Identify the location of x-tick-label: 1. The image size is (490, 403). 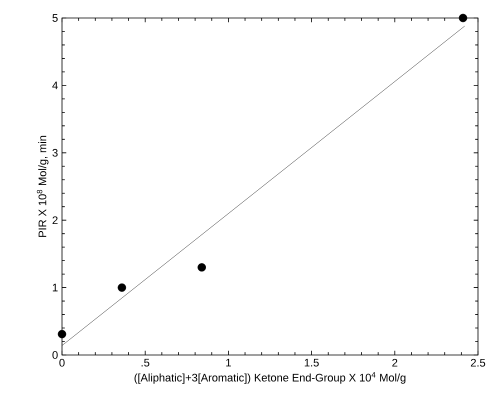
(228, 362).